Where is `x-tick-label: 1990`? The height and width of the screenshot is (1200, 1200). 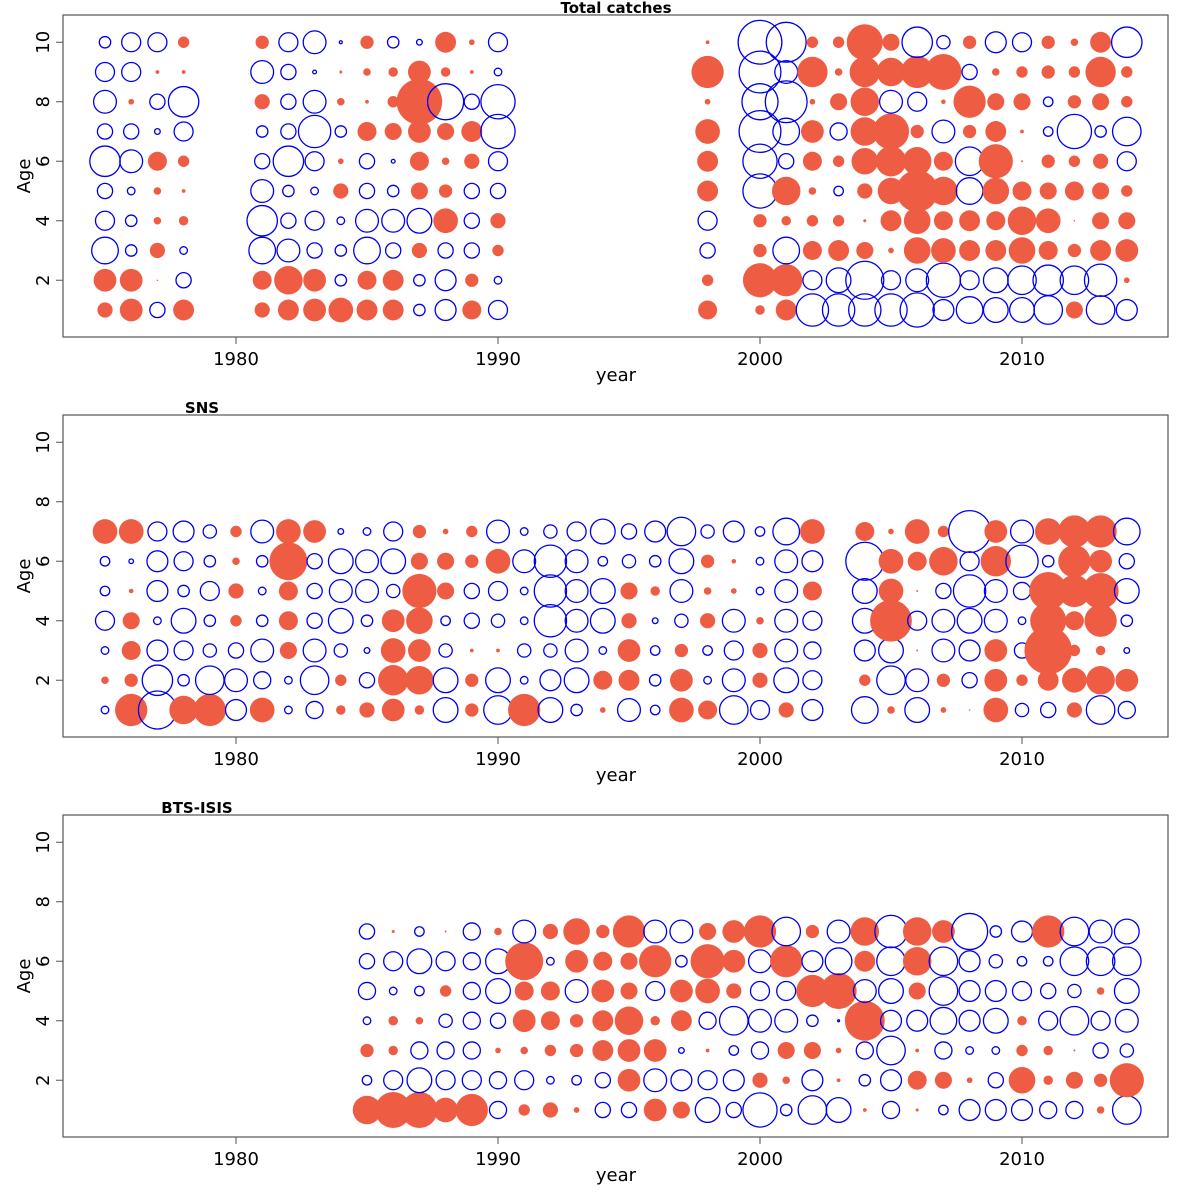 x-tick-label: 1990 is located at coordinates (498, 1159).